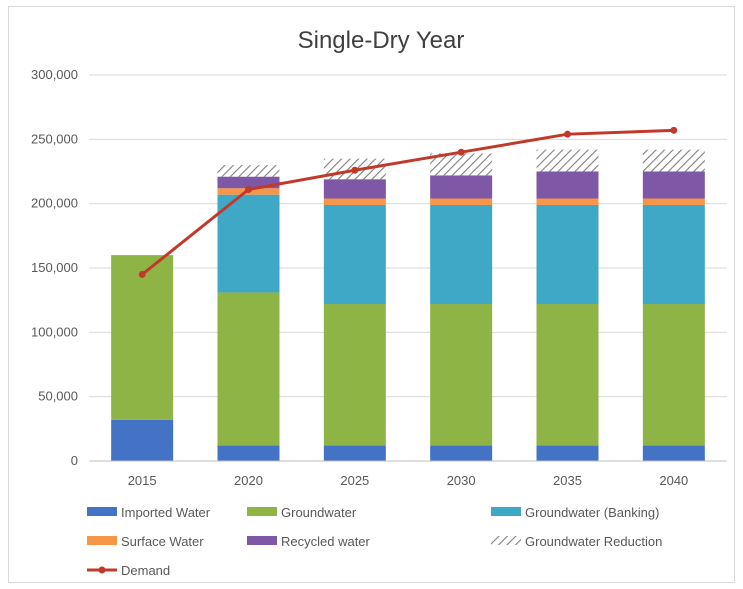  Describe the element at coordinates (54, 331) in the screenshot. I see `y-tick-label: 100,000` at that location.